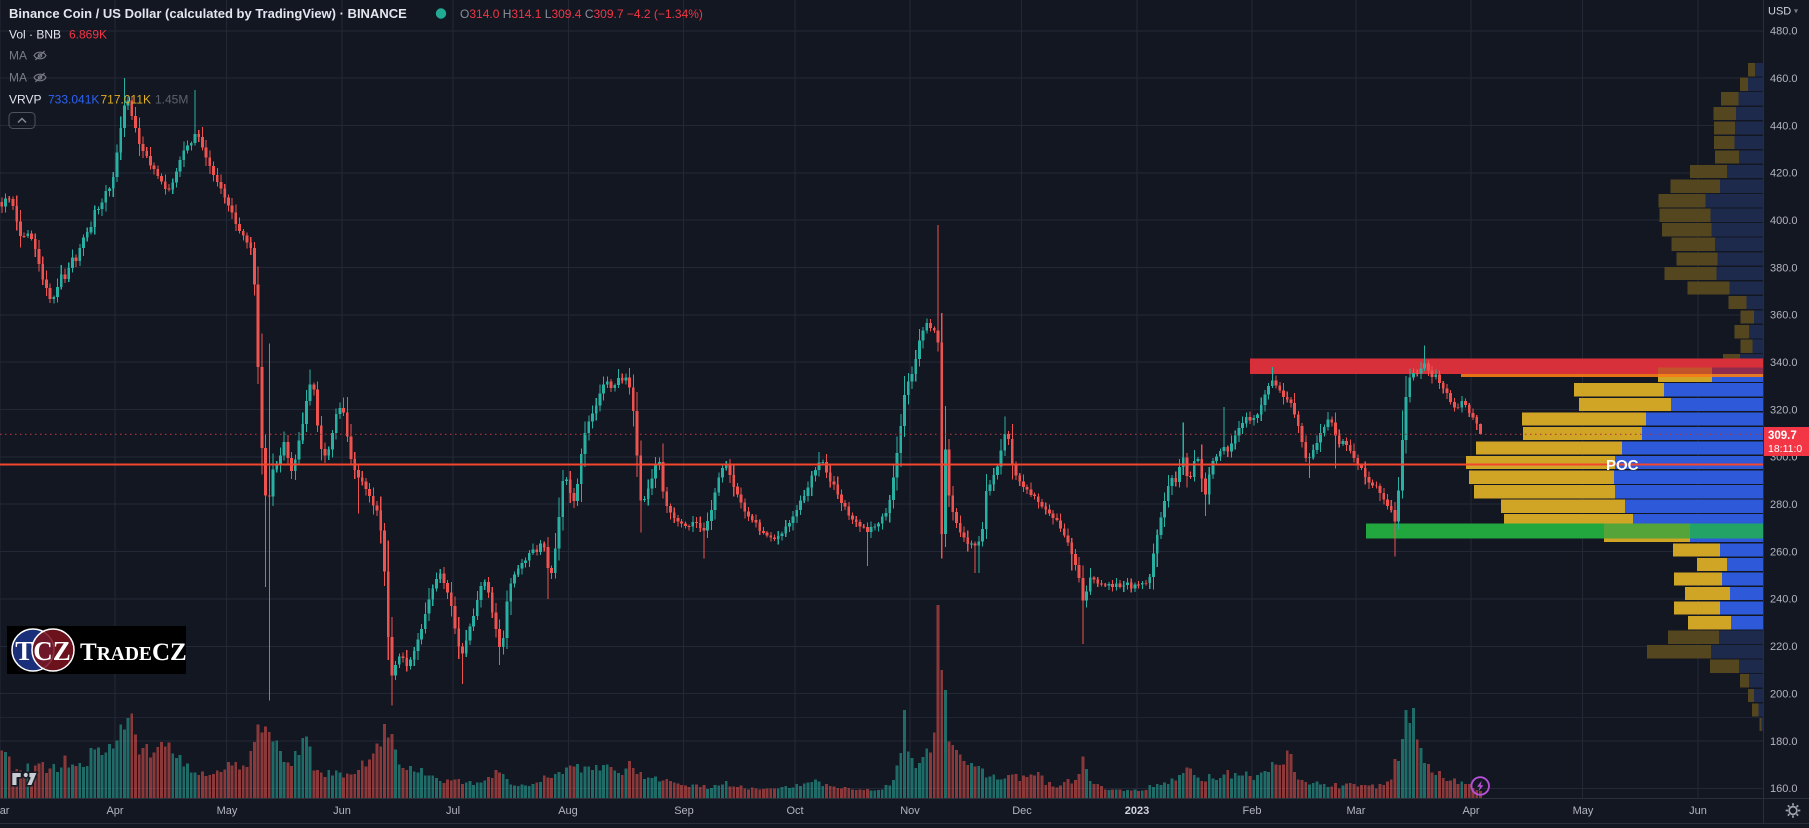 This screenshot has width=1809, height=828. I want to click on svg-text: 240.0, so click(1784, 600).